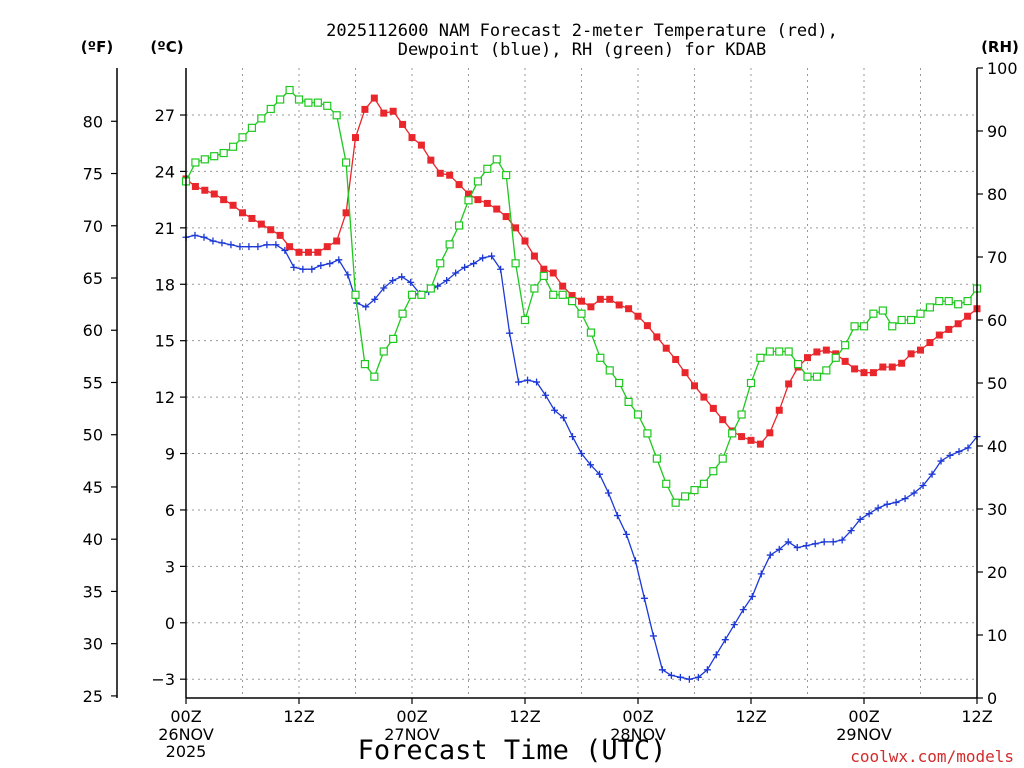 This screenshot has width=1024, height=768. Describe the element at coordinates (93, 330) in the screenshot. I see `fahrenheit-tick-label-7: 60` at that location.